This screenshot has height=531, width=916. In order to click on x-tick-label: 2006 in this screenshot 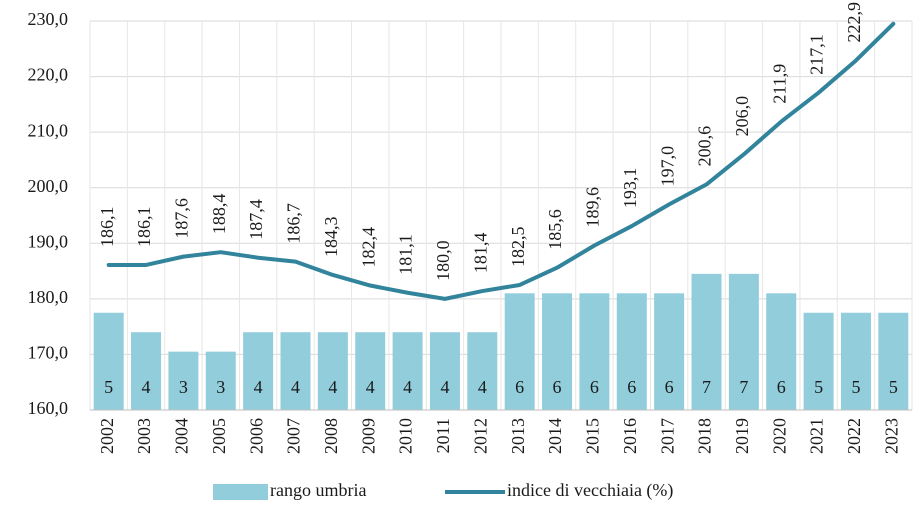, I will do `click(256, 436)`.